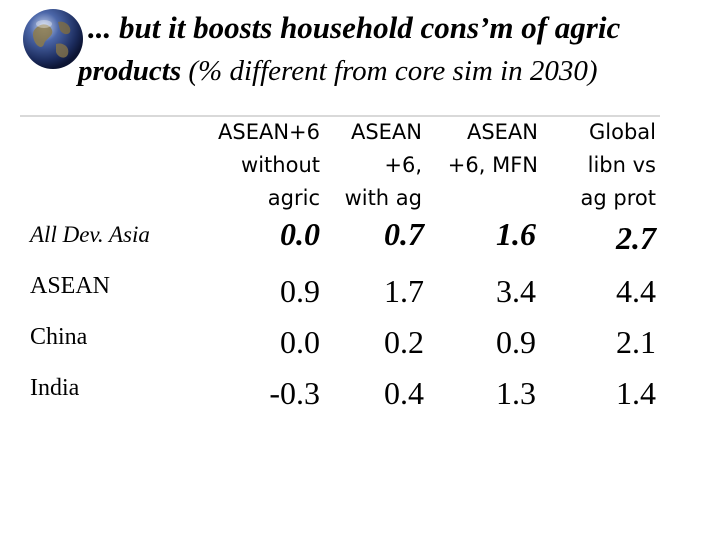 The width and height of the screenshot is (720, 540). I want to click on row-label-india: India, so click(55, 388).